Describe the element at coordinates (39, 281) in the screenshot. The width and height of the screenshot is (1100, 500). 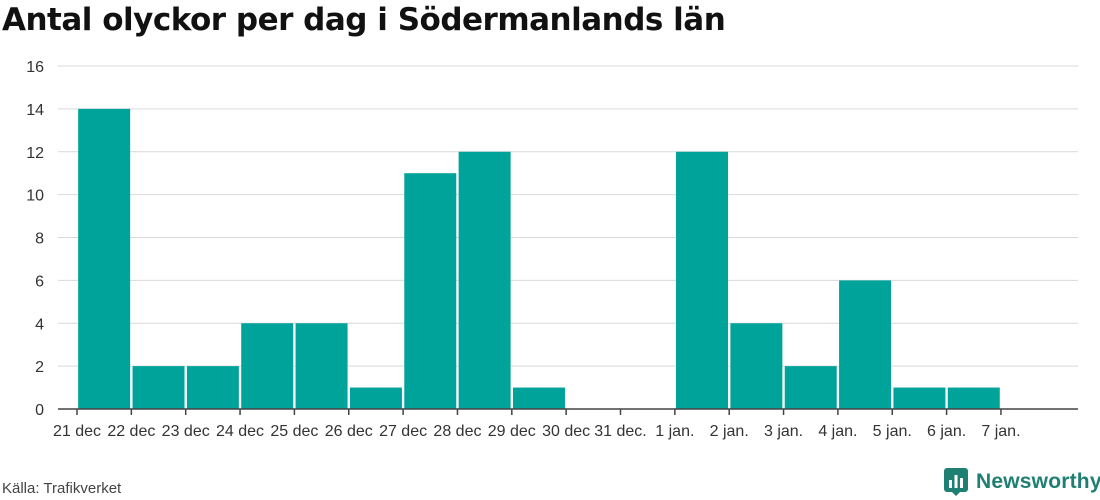
I see `y-tick-label: 6` at that location.